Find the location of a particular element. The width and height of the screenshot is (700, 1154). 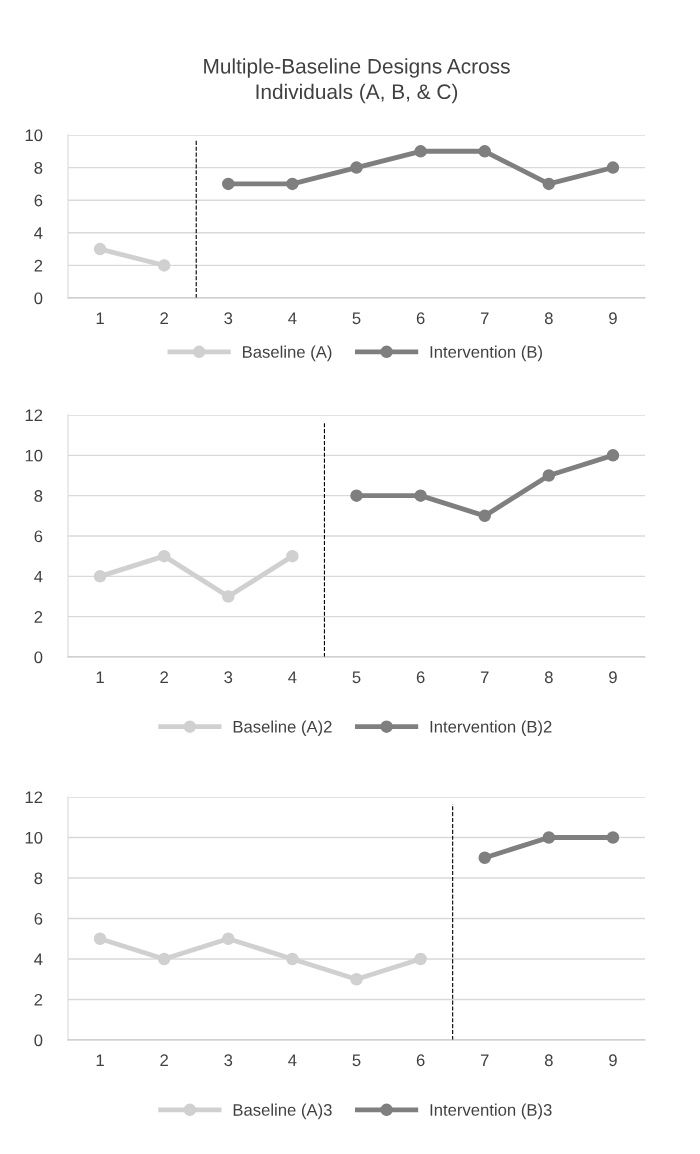

legend-label: Baseline (A) is located at coordinates (287, 353).